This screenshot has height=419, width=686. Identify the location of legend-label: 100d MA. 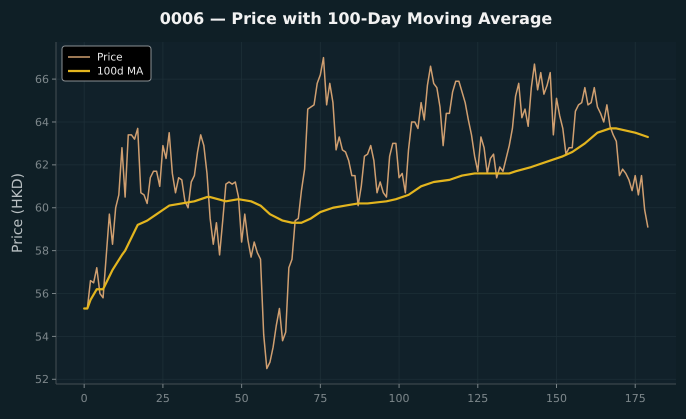
(120, 72).